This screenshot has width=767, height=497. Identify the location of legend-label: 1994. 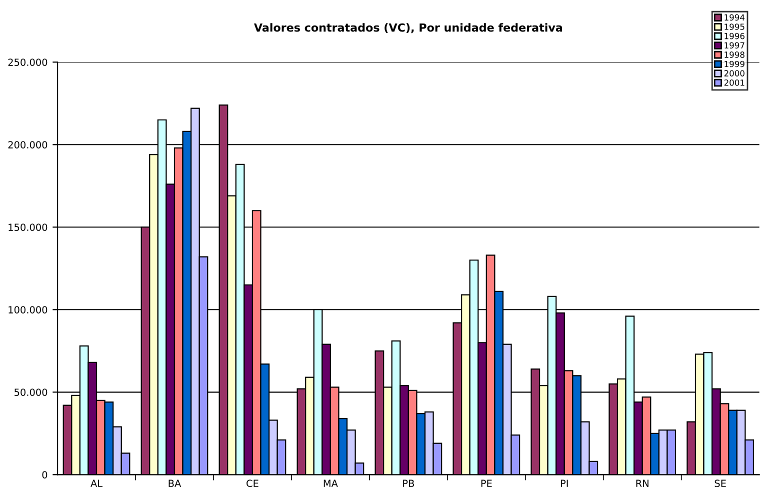
(734, 17).